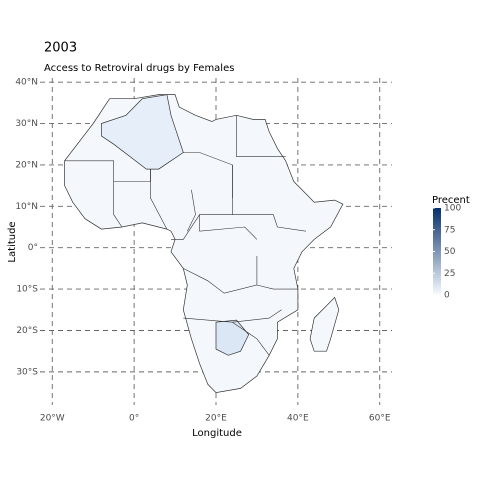 This screenshot has height=480, width=480. What do you see at coordinates (27, 290) in the screenshot?
I see `y-tick-label: 10°S` at bounding box center [27, 290].